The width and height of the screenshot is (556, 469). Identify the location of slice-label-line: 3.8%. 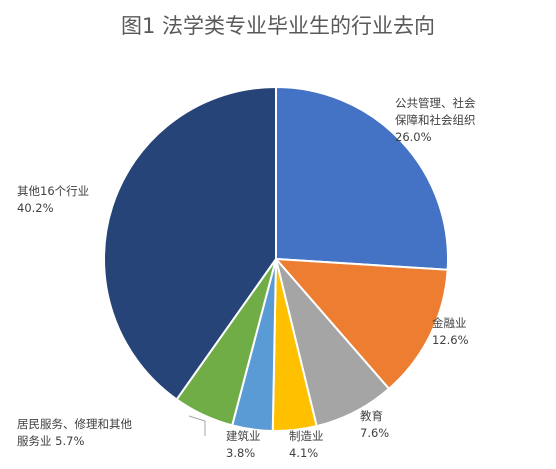
(240, 453).